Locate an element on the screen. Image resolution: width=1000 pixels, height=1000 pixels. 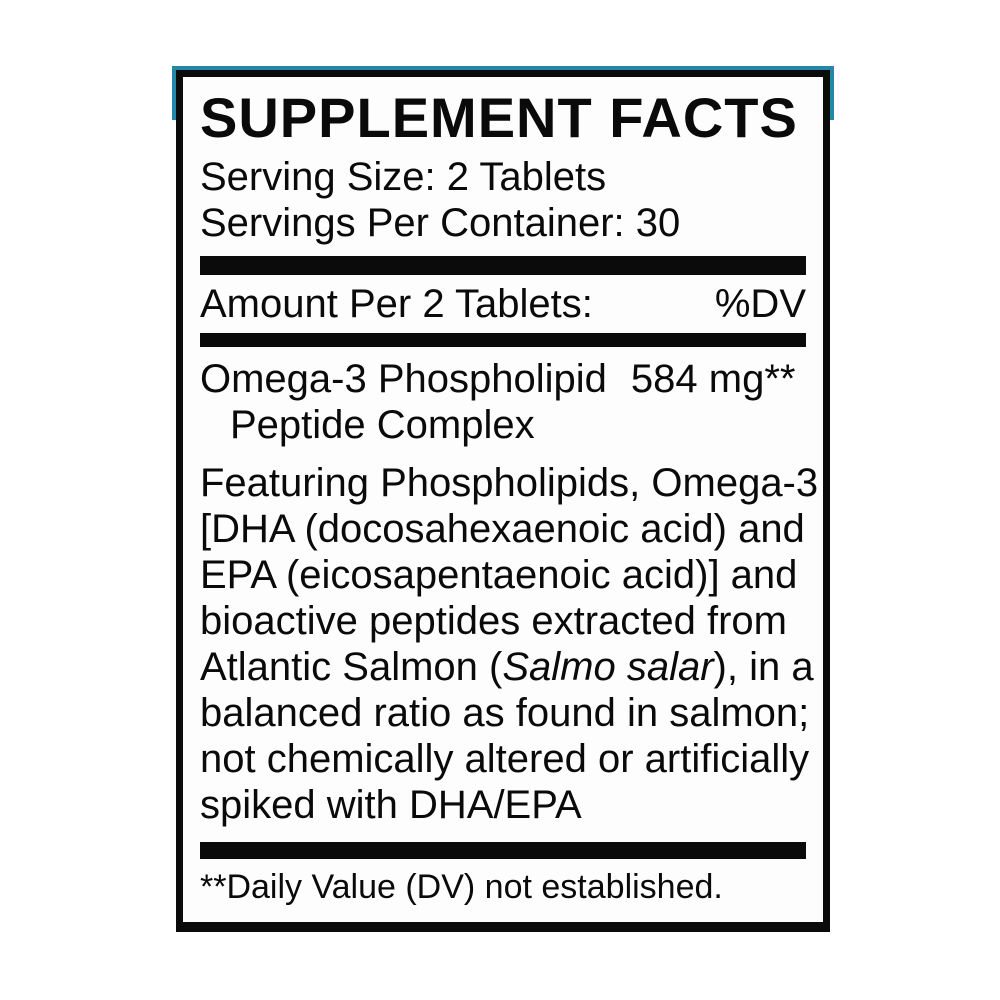
description-line: balanced ratio as found in salmon; is located at coordinates (505, 712).